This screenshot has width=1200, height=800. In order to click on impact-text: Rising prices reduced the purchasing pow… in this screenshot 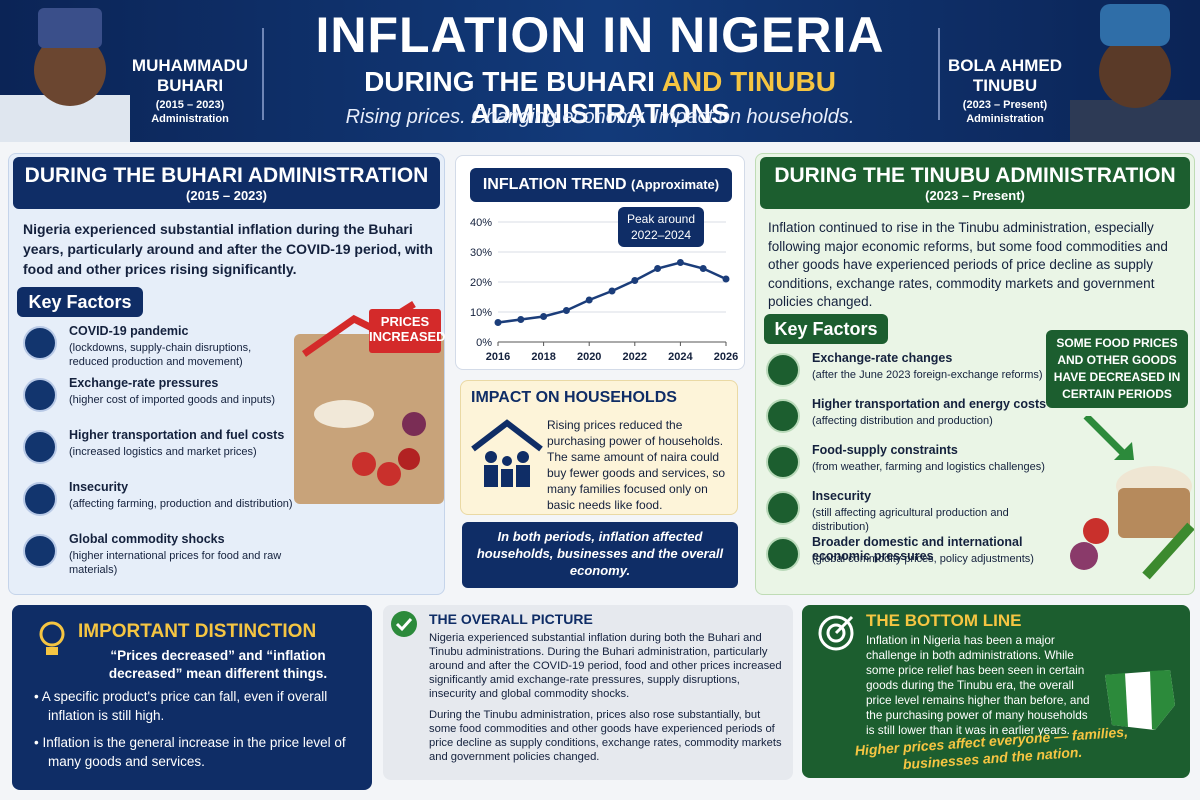, I will do `click(636, 465)`.